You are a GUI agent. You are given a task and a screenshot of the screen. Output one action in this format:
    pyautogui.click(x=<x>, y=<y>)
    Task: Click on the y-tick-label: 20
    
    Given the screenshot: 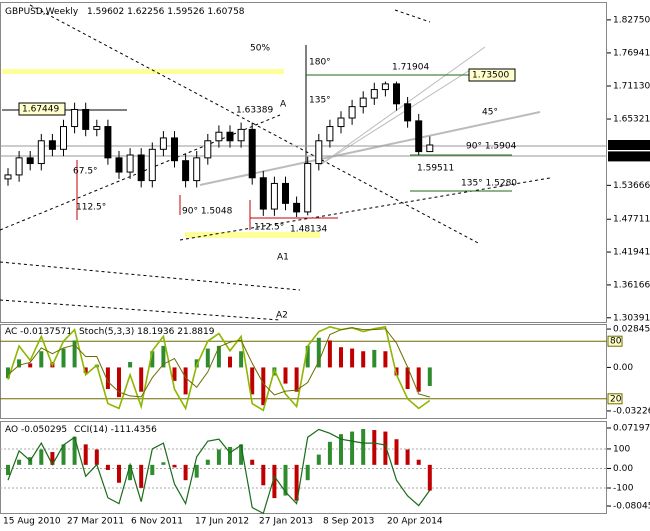 What is the action you would take?
    pyautogui.click(x=616, y=399)
    